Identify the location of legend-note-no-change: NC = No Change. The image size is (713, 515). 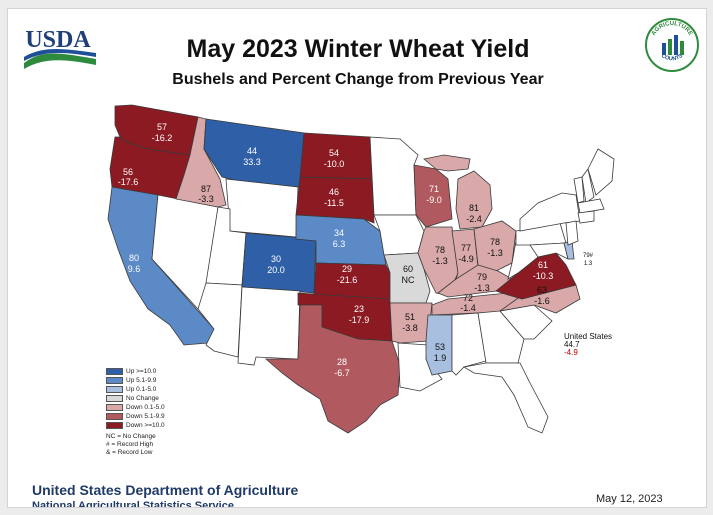
(131, 436).